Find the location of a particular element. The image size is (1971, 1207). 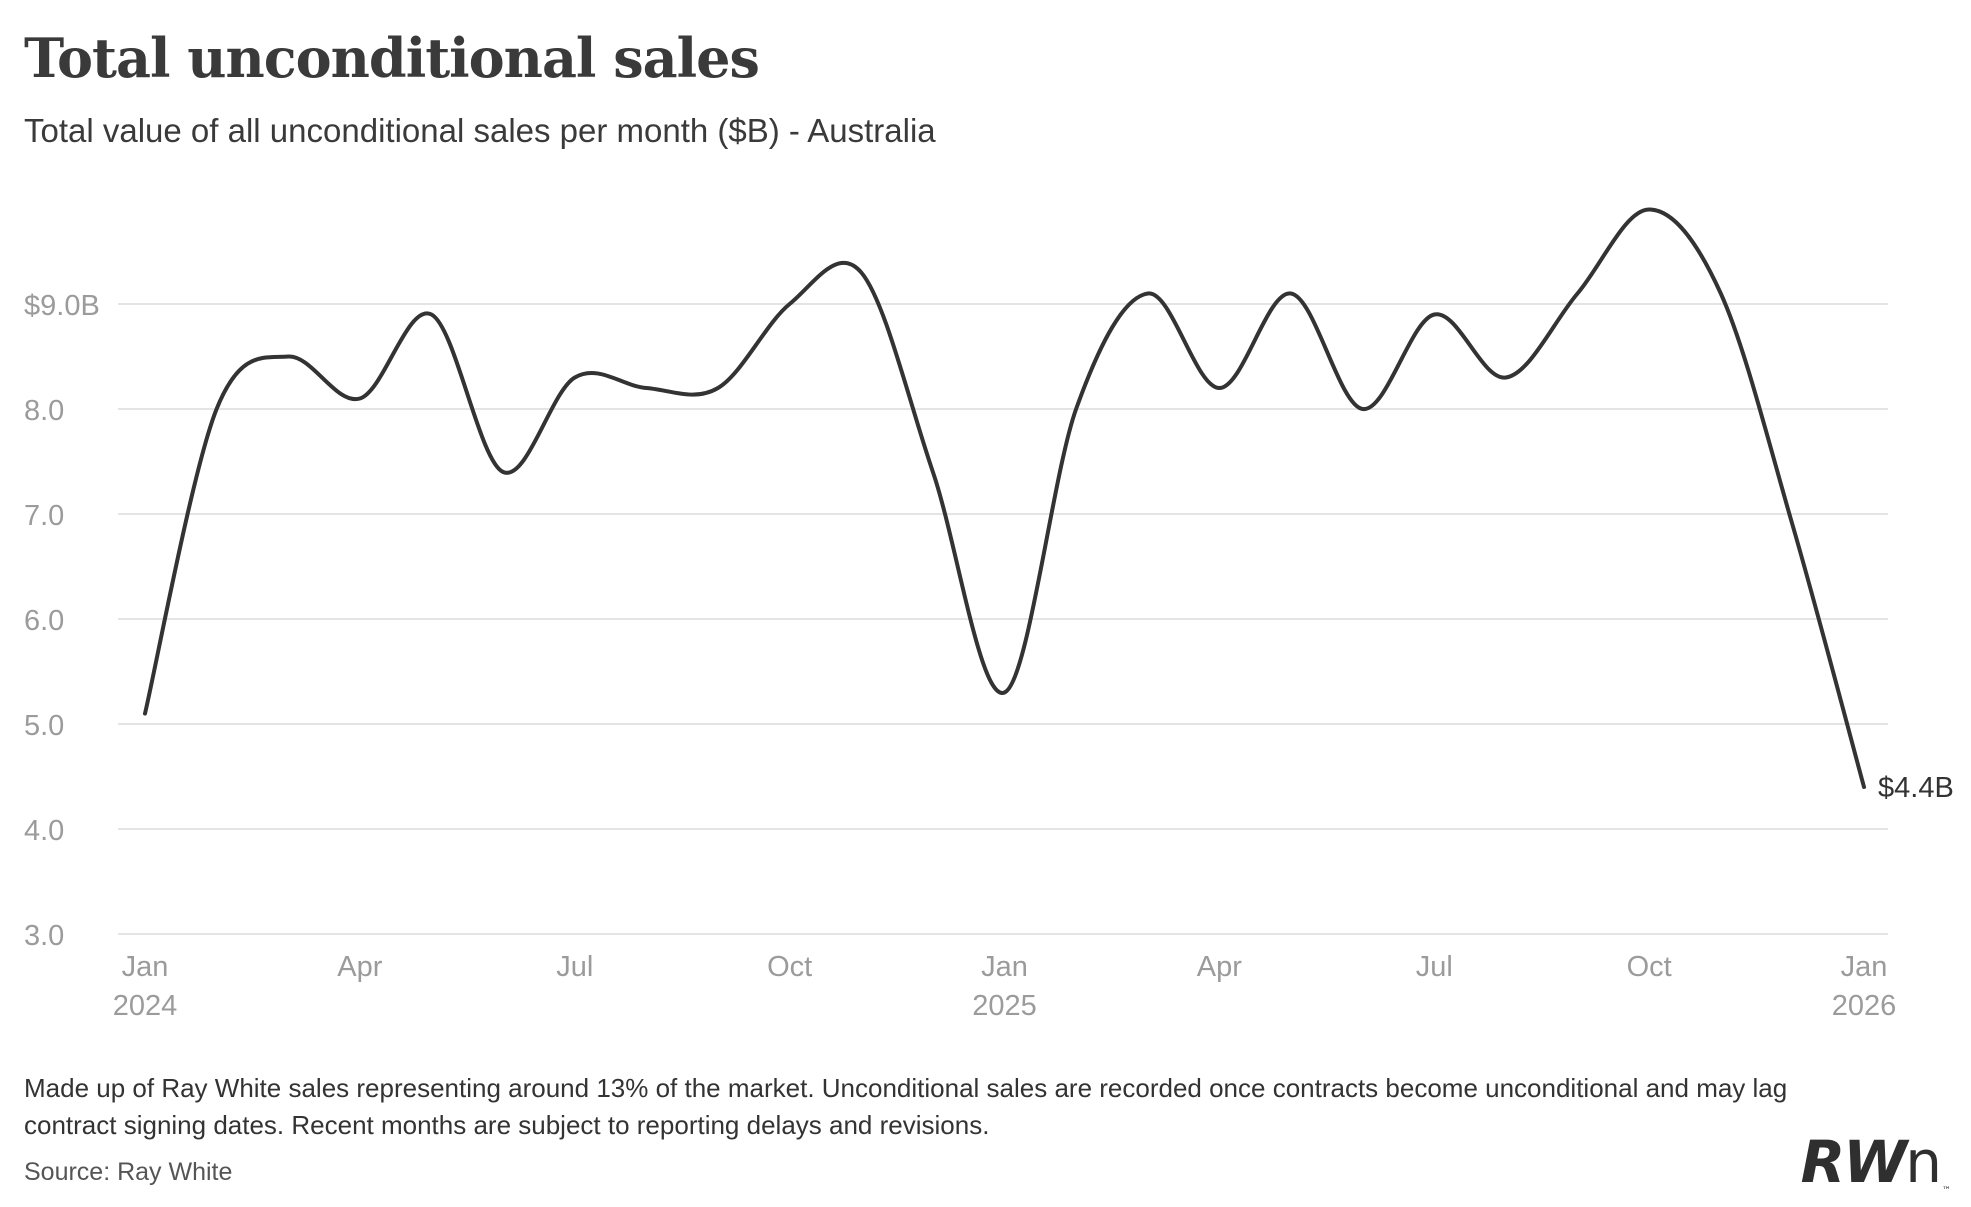

ray-white-logo: RWn™ is located at coordinates (1875, 1162).